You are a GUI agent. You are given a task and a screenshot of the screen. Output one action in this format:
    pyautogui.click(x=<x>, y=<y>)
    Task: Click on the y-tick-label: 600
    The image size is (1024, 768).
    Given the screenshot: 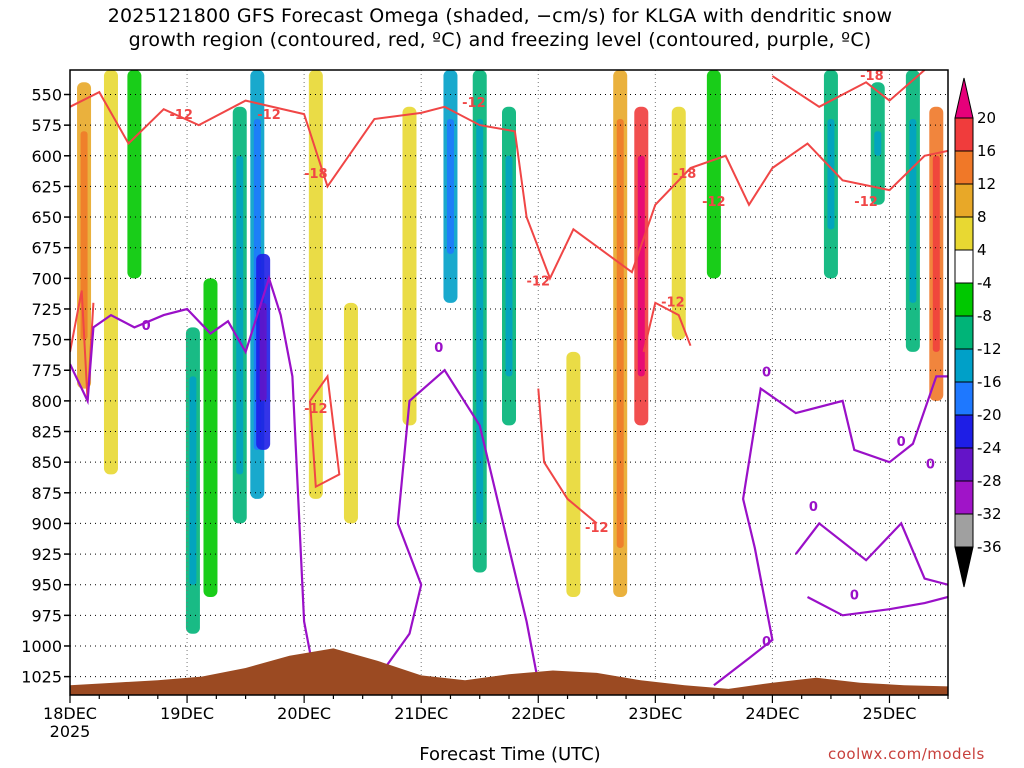 What is the action you would take?
    pyautogui.click(x=46, y=156)
    